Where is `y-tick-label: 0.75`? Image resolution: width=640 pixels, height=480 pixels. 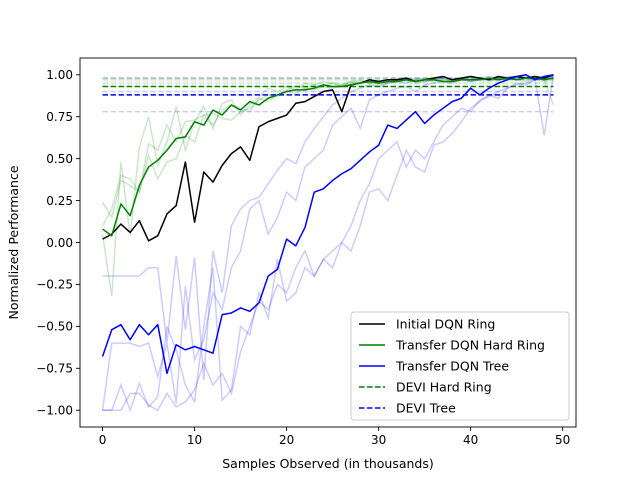 y-tick-label: 0.75 is located at coordinates (59, 117).